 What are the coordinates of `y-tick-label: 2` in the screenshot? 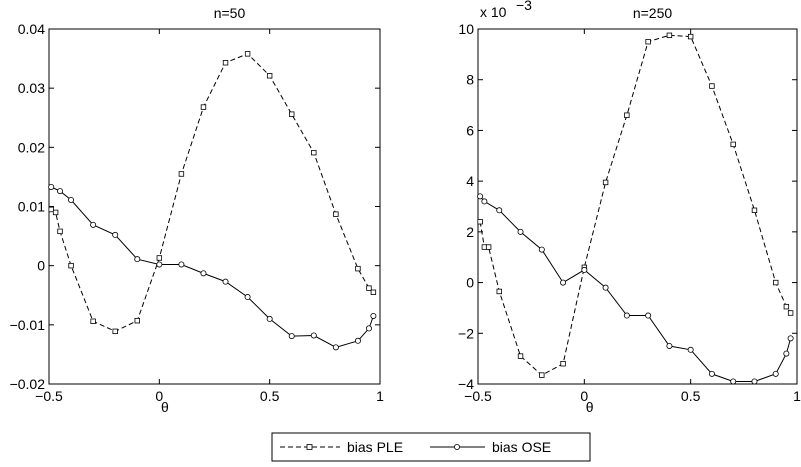 It's located at (470, 232).